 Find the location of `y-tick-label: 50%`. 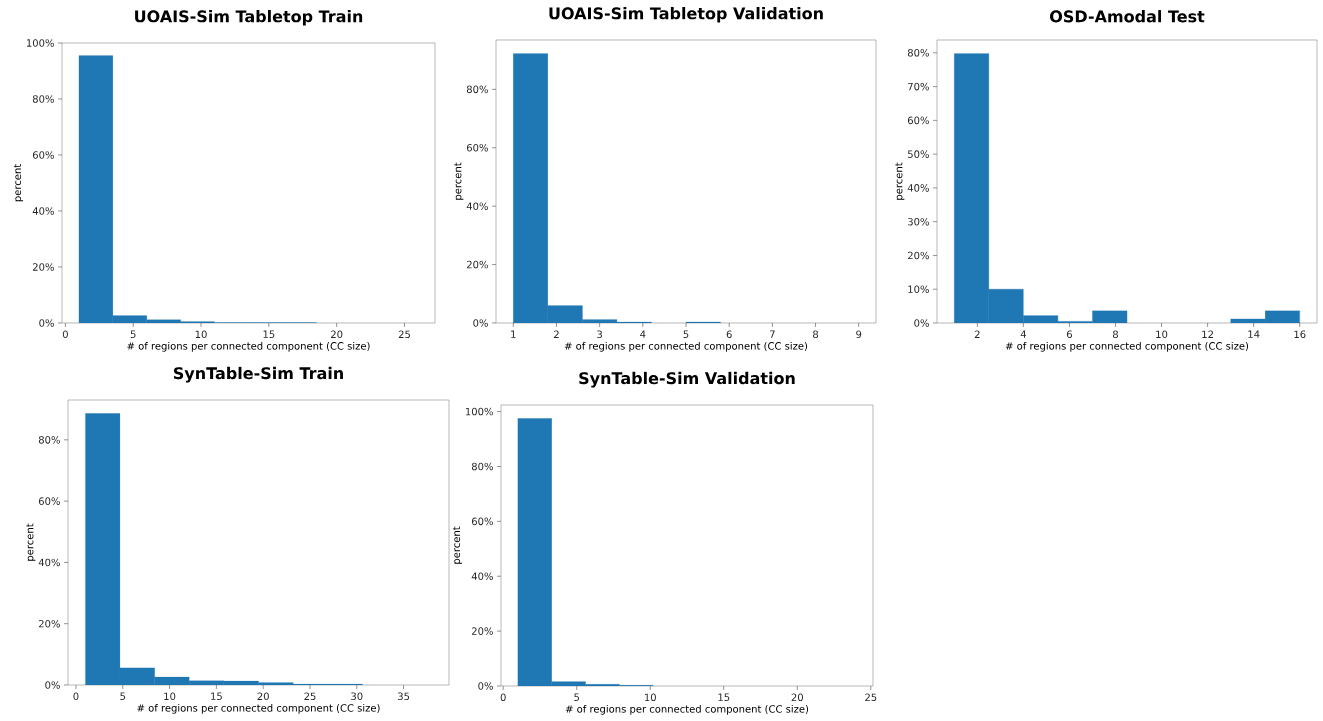

y-tick-label: 50% is located at coordinates (918, 154).